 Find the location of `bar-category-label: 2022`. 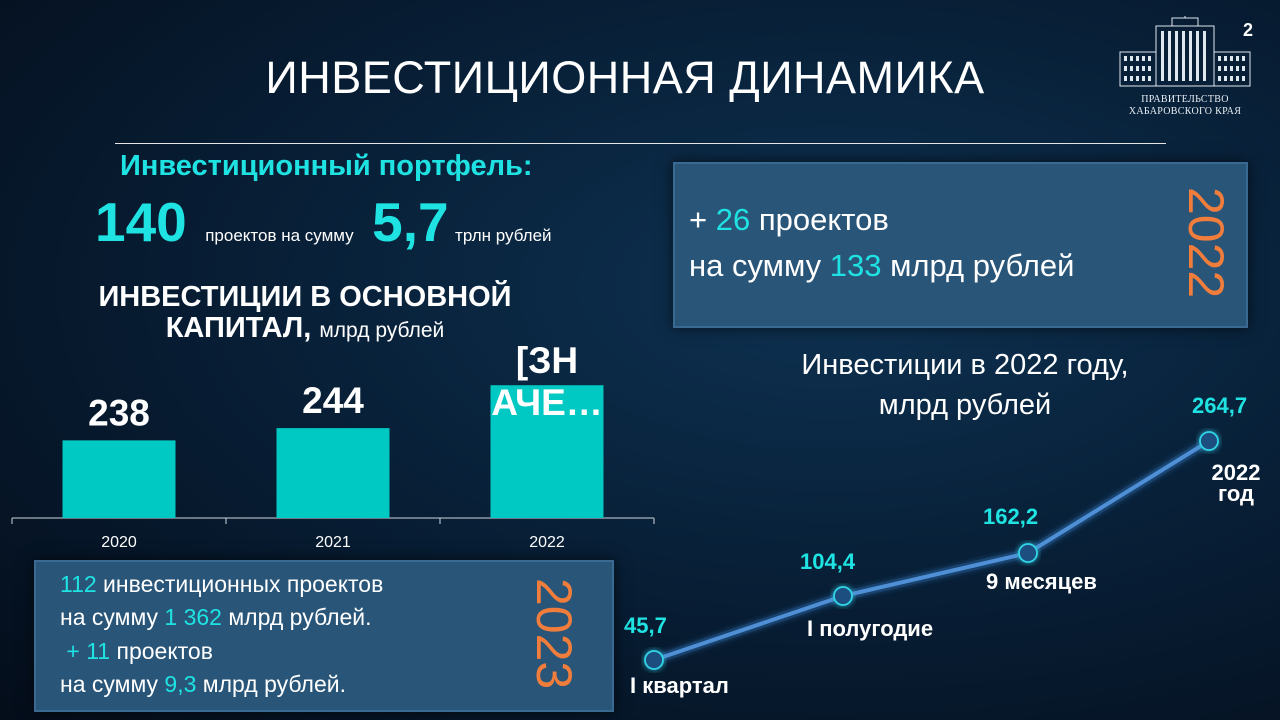

bar-category-label: 2022 is located at coordinates (547, 542).